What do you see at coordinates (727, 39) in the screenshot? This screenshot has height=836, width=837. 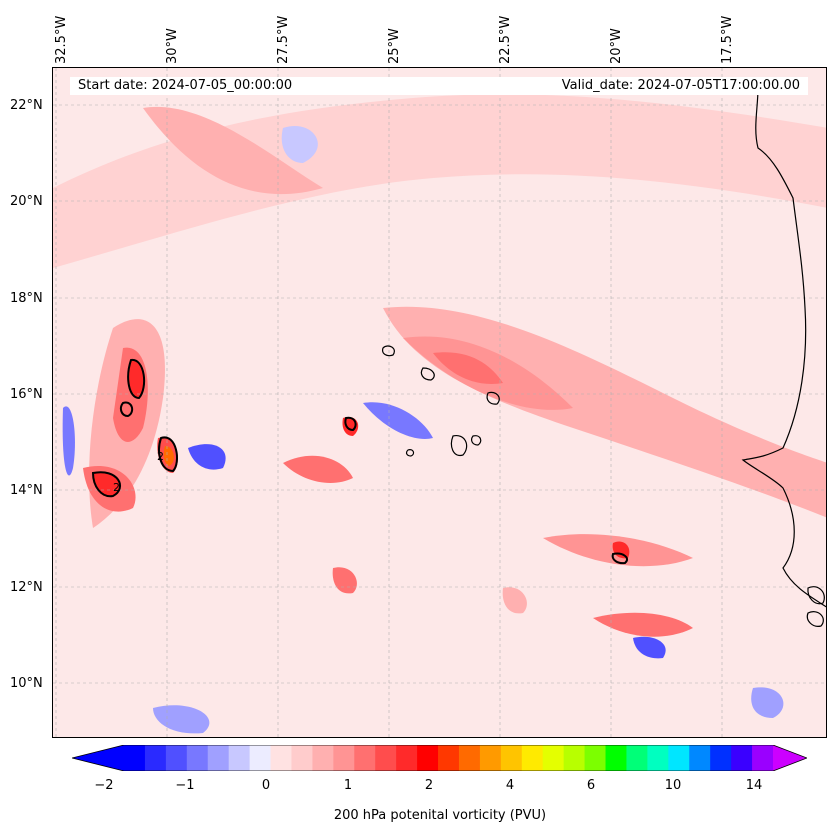 I see `lon-label-17.5w: 17.5°W` at bounding box center [727, 39].